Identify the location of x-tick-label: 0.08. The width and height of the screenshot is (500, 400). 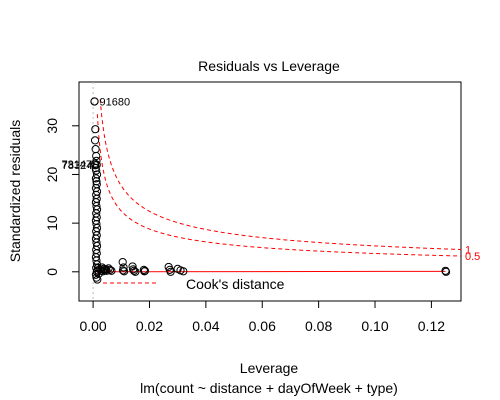
(318, 326).